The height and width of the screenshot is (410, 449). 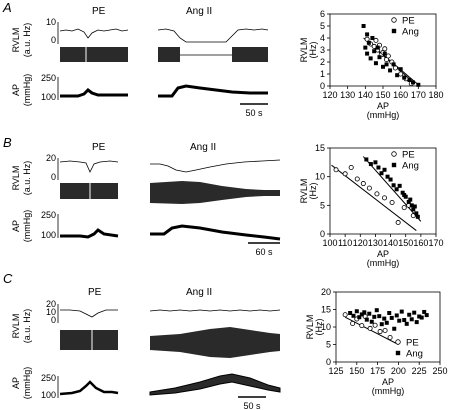 I want to click on chart-0-x-axis-unit: (mmHg), so click(x=383, y=115).